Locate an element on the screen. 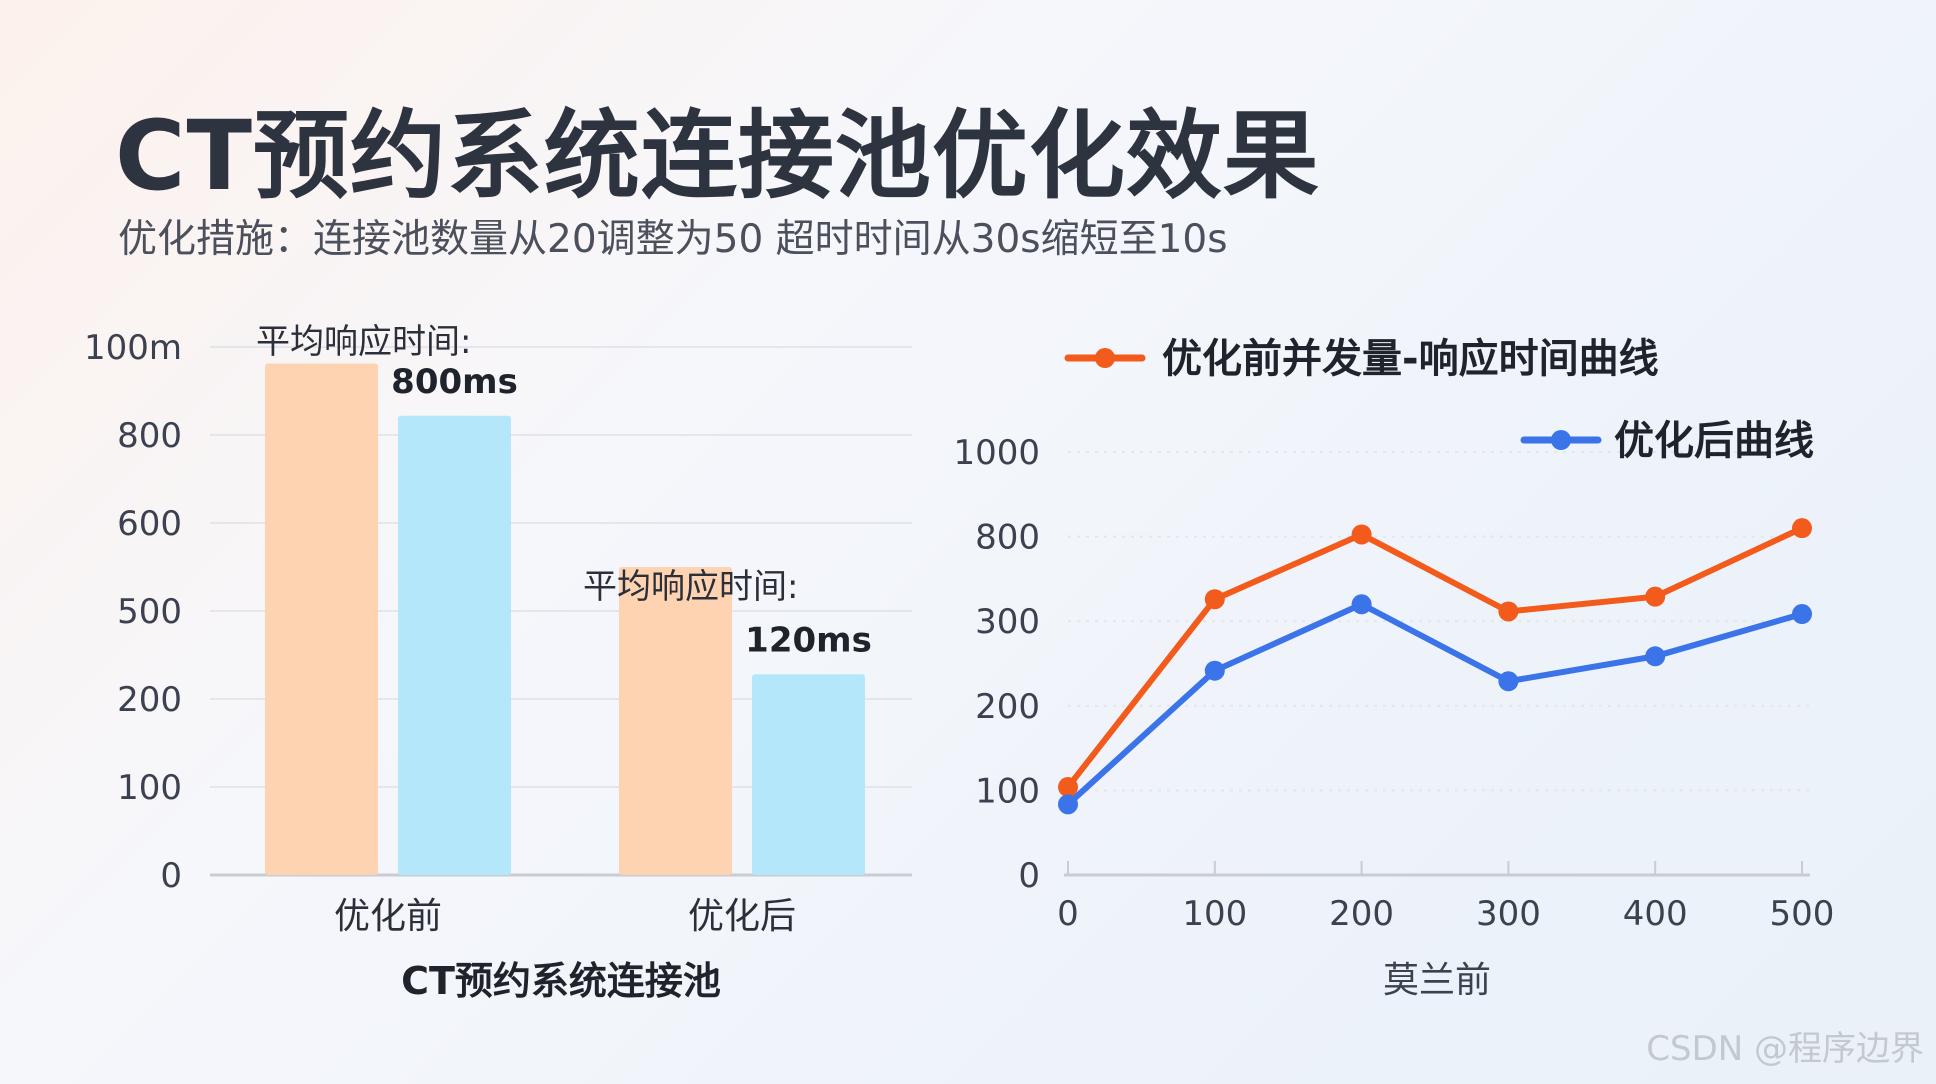  y-tick-label: 500 is located at coordinates (149, 612).